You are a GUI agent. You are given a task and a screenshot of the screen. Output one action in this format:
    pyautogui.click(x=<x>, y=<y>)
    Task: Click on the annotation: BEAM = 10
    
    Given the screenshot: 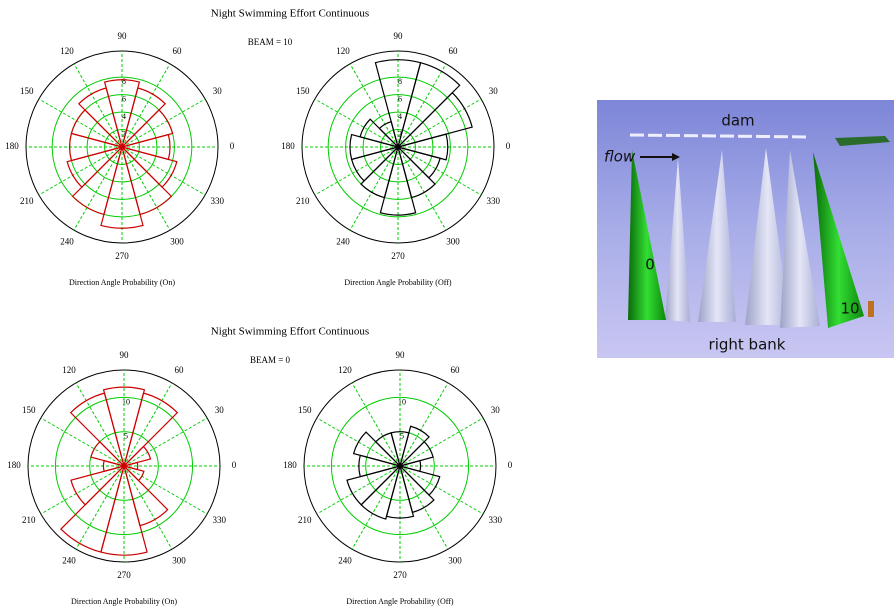 What is the action you would take?
    pyautogui.click(x=270, y=42)
    